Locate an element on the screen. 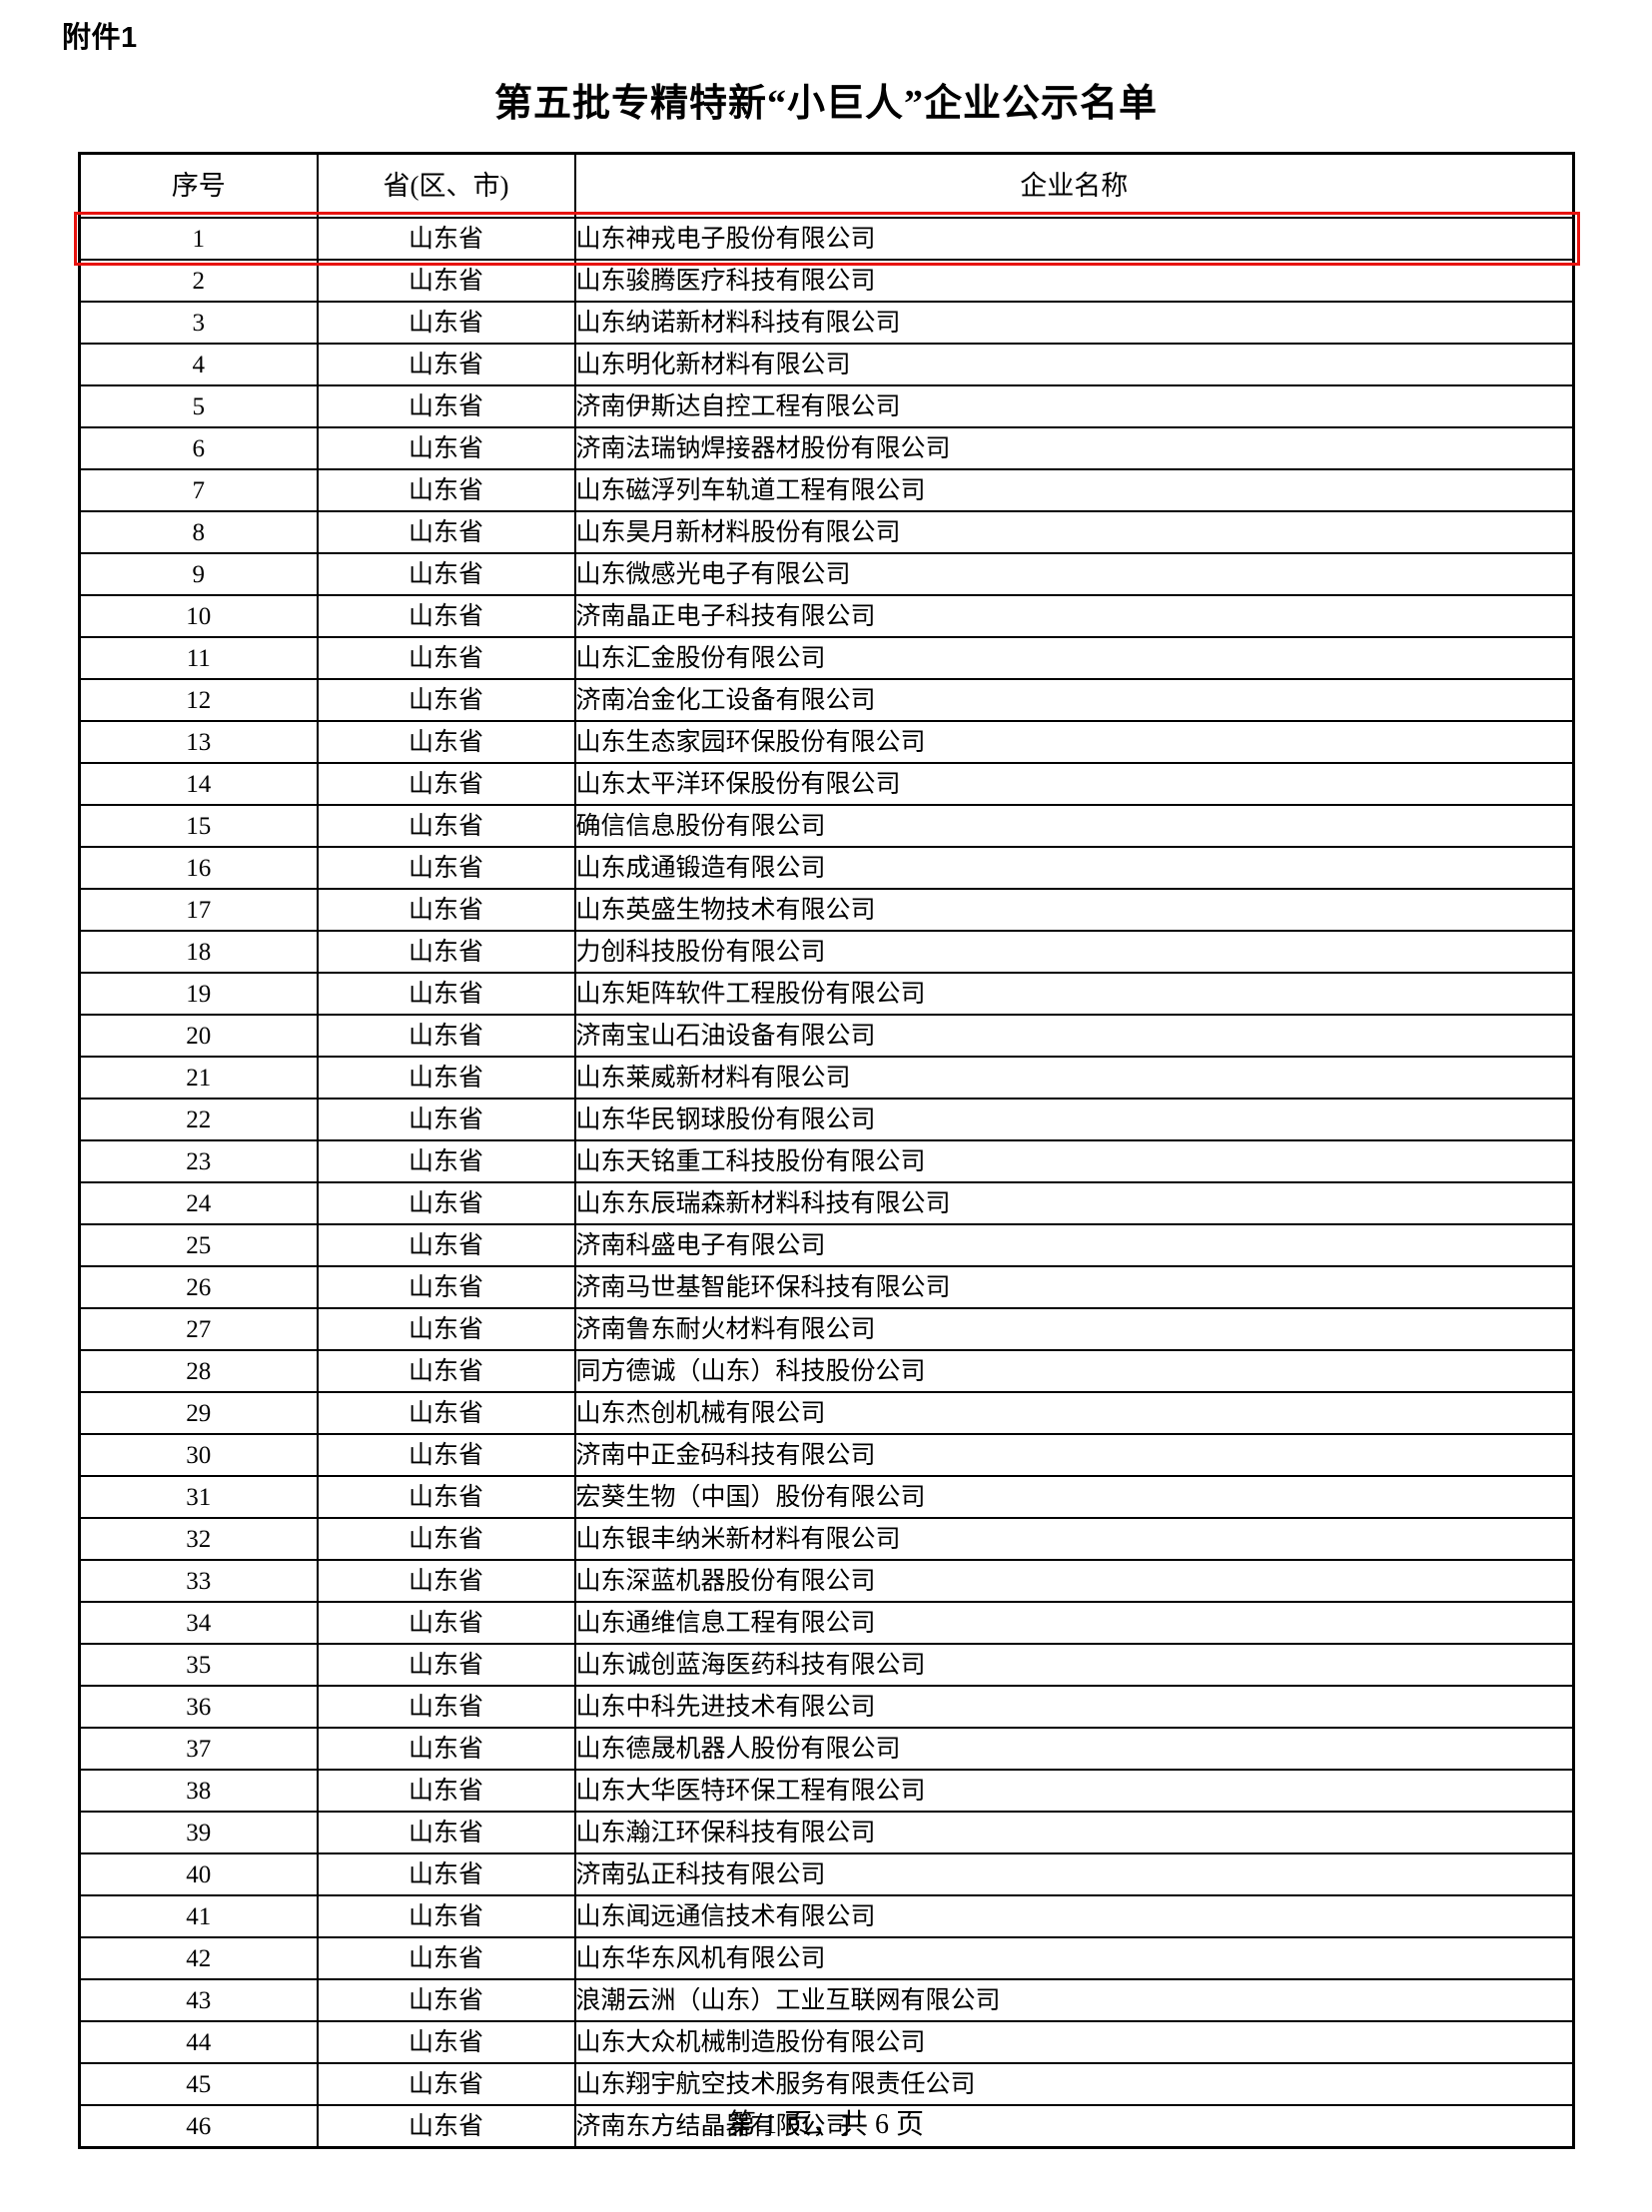 Image resolution: width=1652 pixels, height=2212 pixels. table-row: 25 山东省 济南科盛电子有限公司 is located at coordinates (826, 1245).